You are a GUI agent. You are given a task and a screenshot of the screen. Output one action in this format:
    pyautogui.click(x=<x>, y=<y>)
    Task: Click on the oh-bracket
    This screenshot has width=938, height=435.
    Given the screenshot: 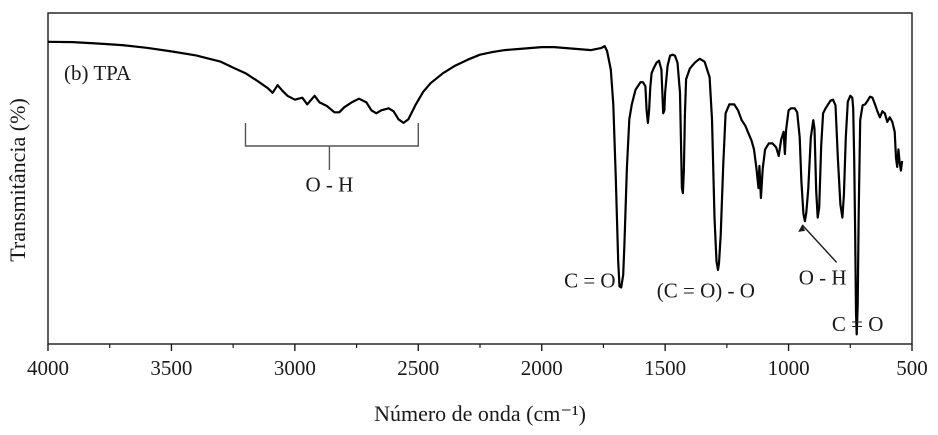 What is the action you would take?
    pyautogui.click(x=331, y=146)
    